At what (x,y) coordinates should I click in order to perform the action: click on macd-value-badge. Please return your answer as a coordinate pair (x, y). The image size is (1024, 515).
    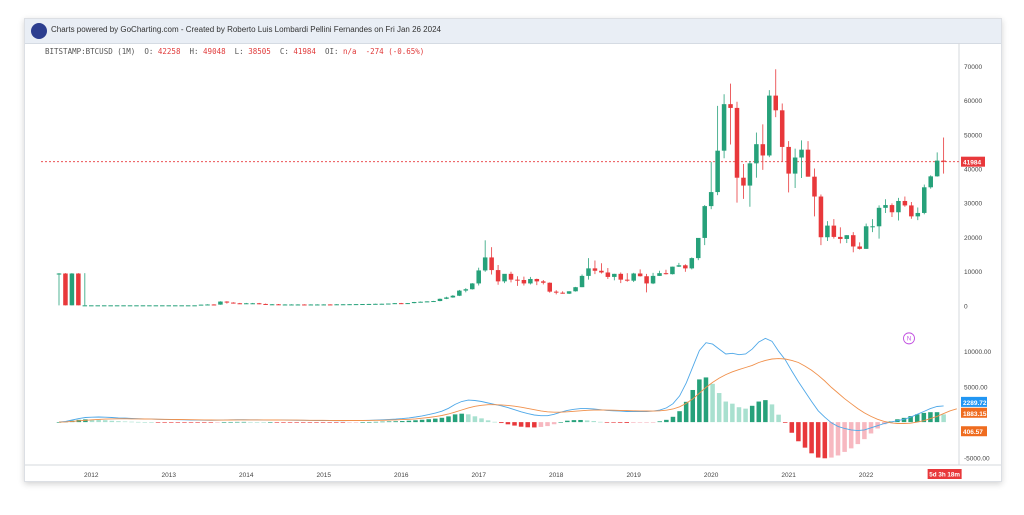
    Looking at the image, I should click on (974, 431).